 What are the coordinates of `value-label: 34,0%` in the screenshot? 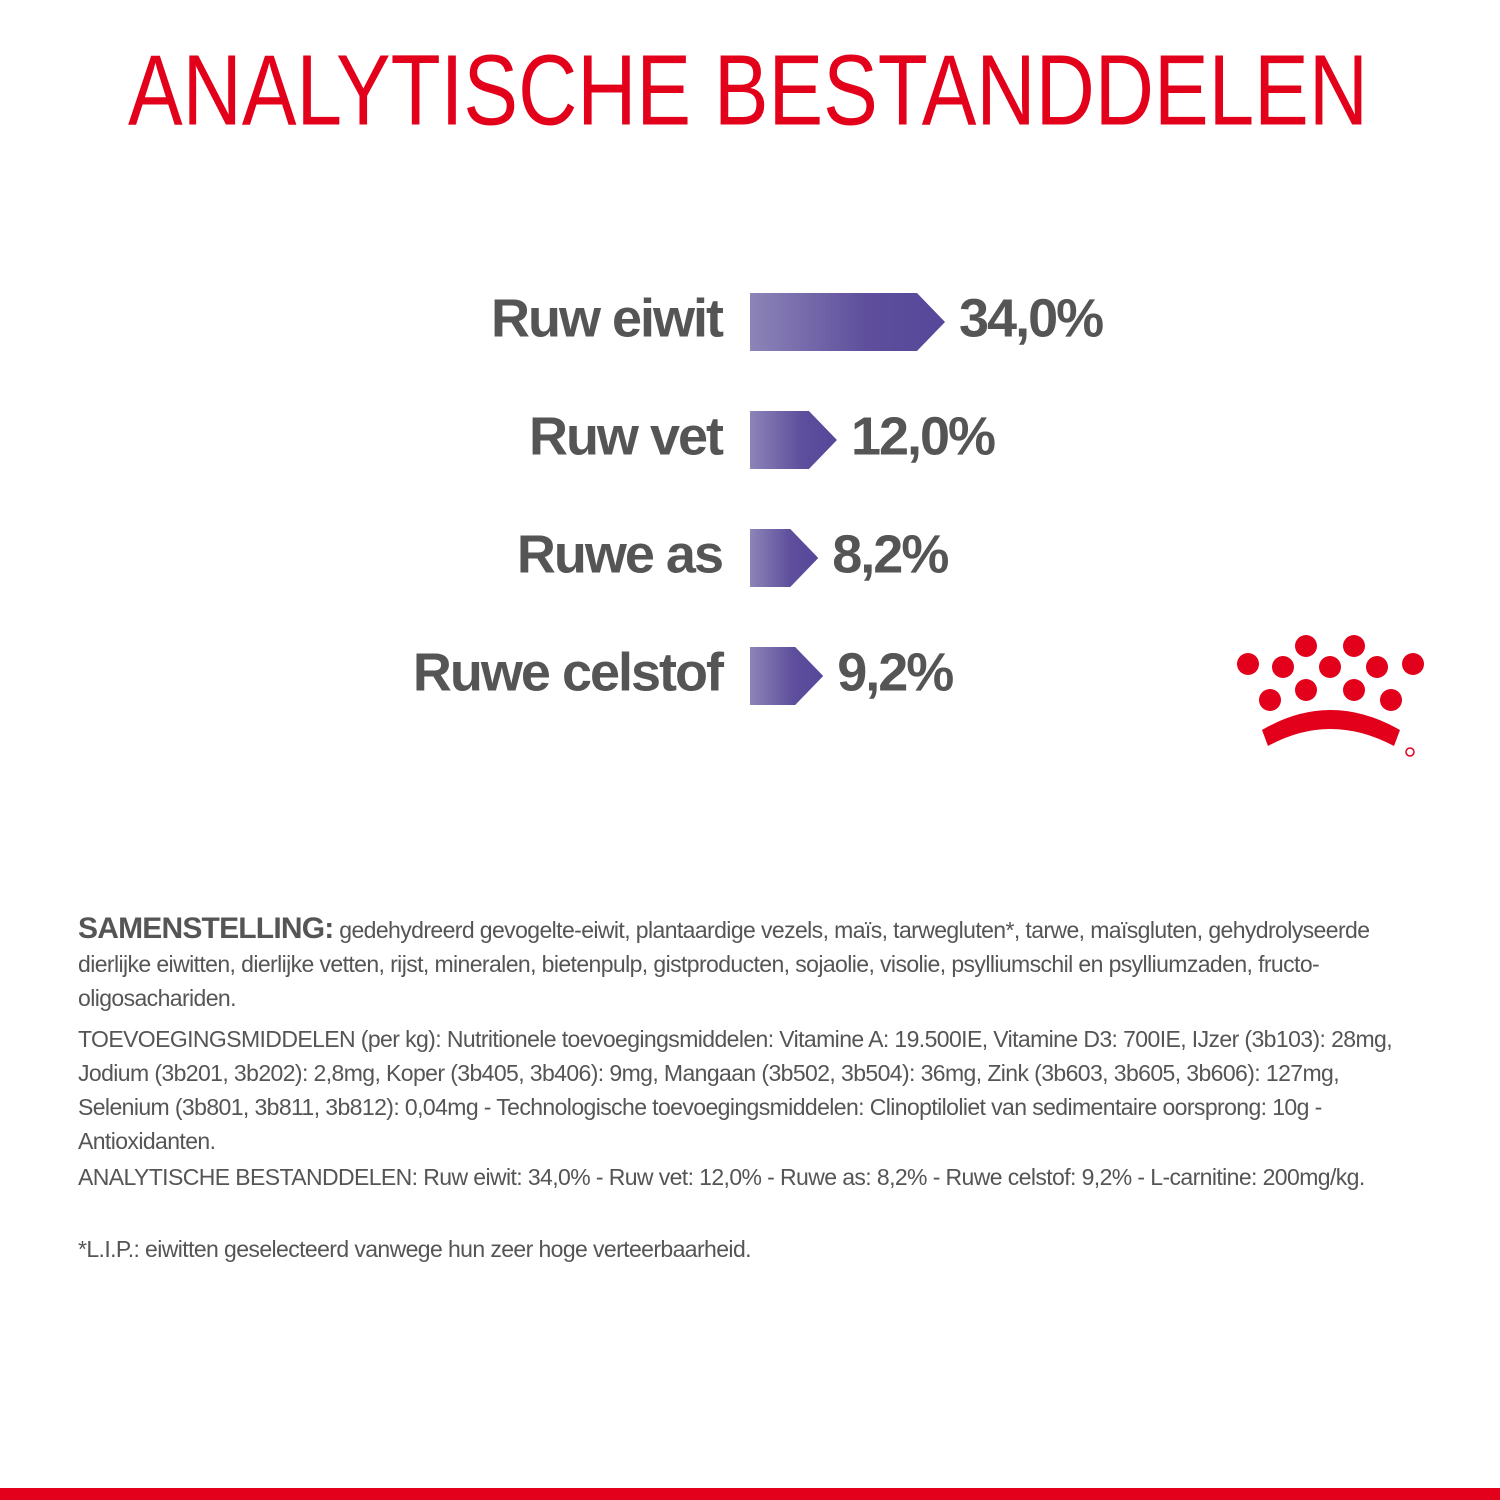 It's located at (1031, 318).